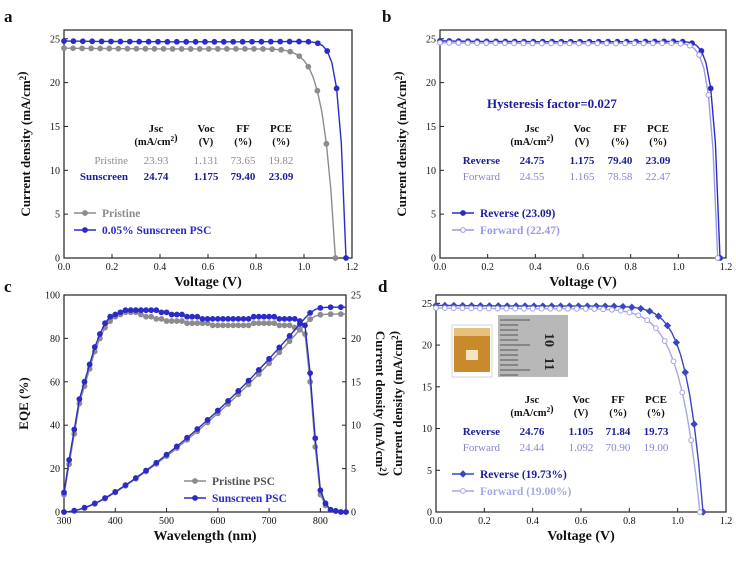 This screenshot has width=736, height=562. Describe the element at coordinates (115, 521) in the screenshot. I see `x-tick-label: 400` at that location.